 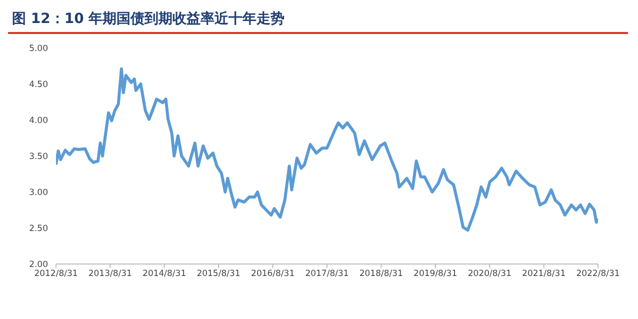 I want to click on y-tick-label: 4.00, so click(x=38, y=121).